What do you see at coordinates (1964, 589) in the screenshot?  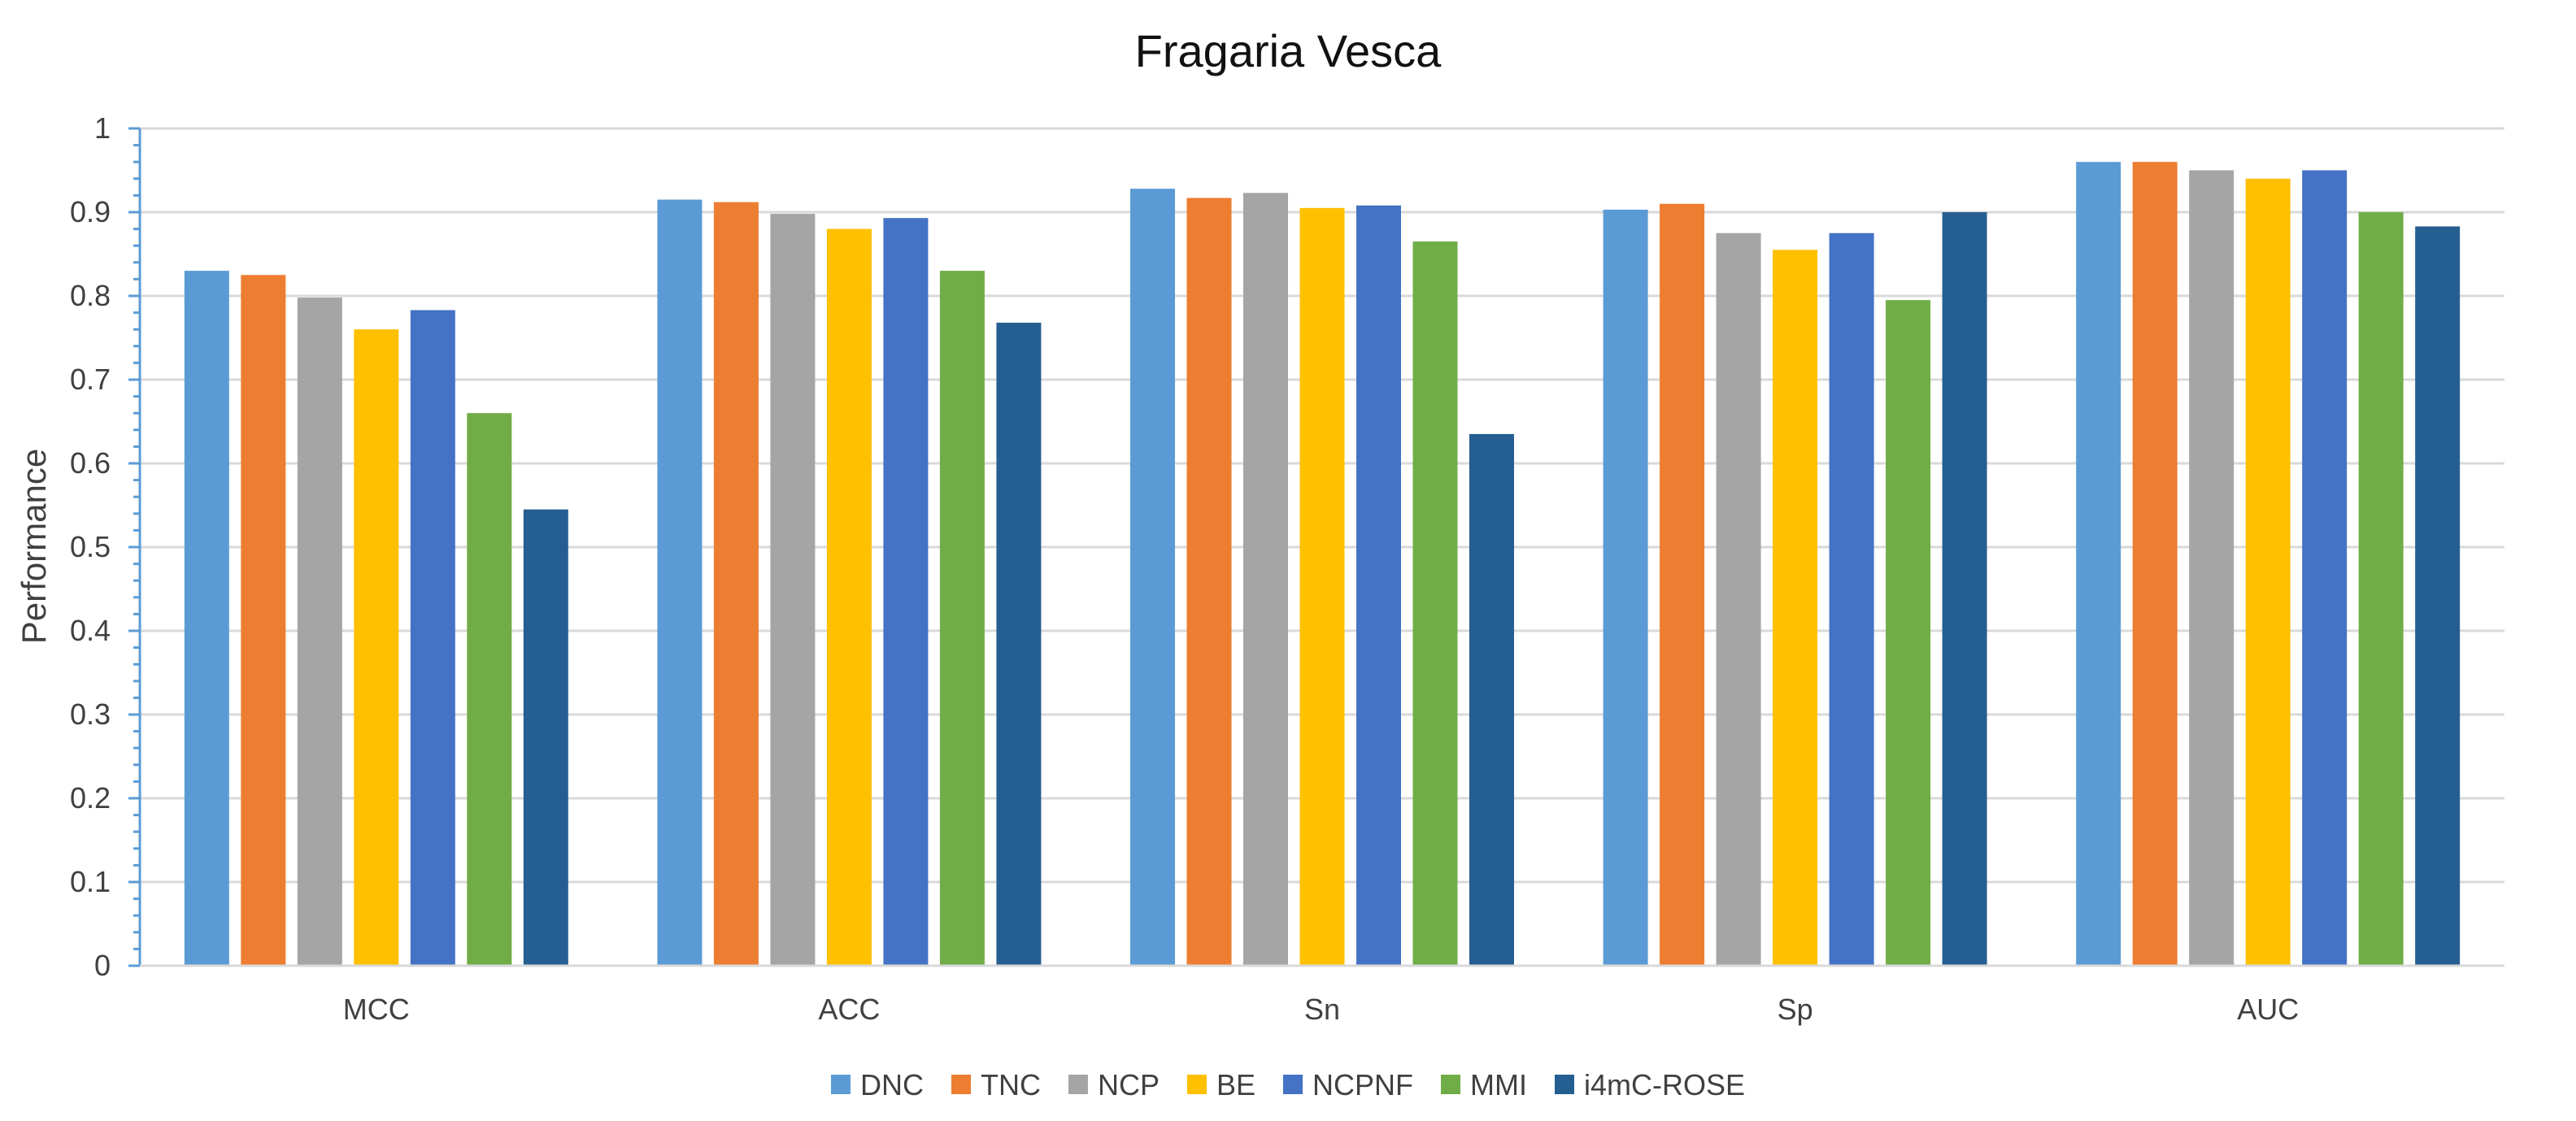 I see `bar-i4mc-rose-sp` at bounding box center [1964, 589].